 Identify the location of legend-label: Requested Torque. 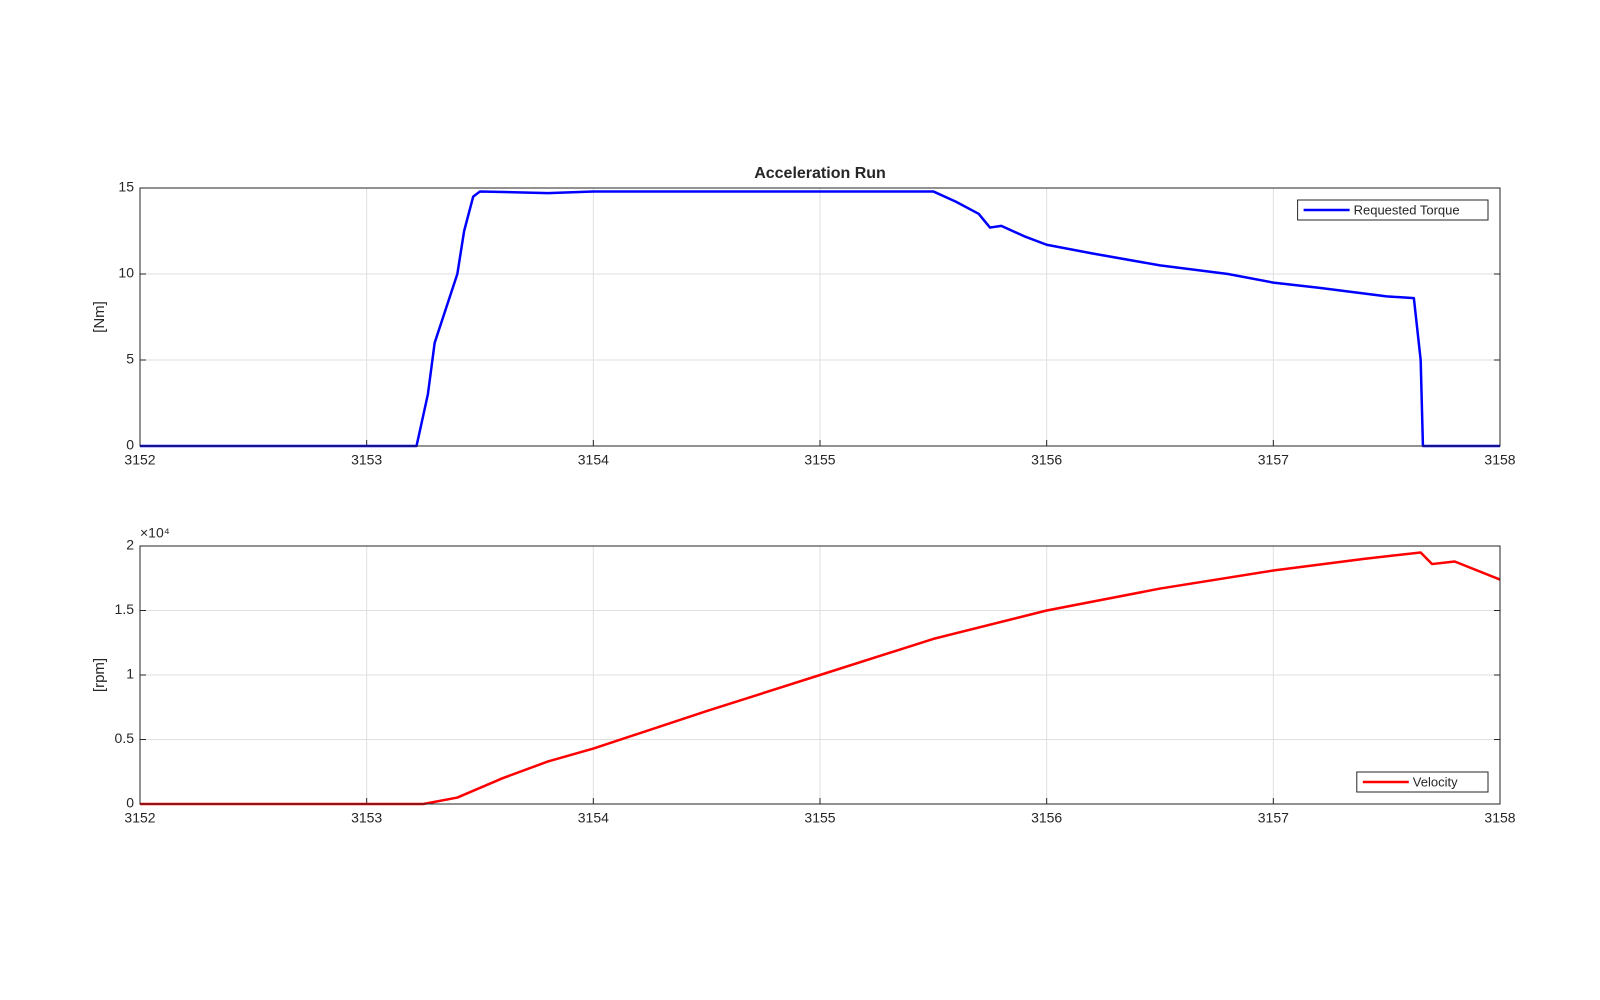
(1407, 209).